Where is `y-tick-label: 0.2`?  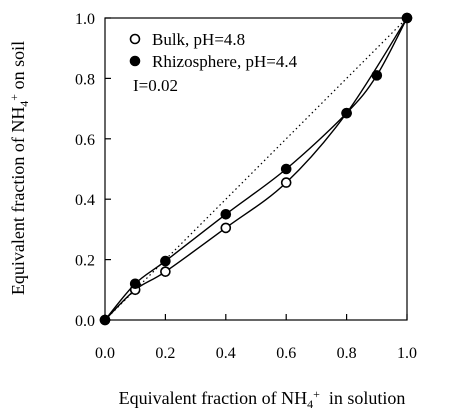
y-tick-label: 0.2 is located at coordinates (85, 261).